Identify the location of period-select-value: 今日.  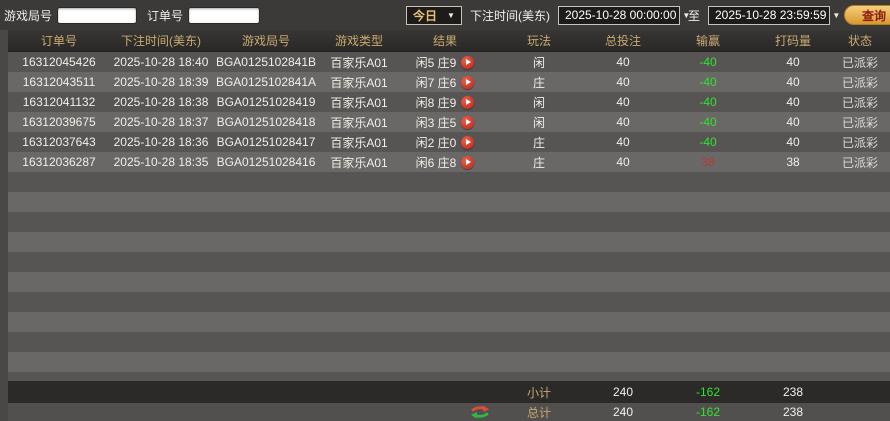
(424, 15).